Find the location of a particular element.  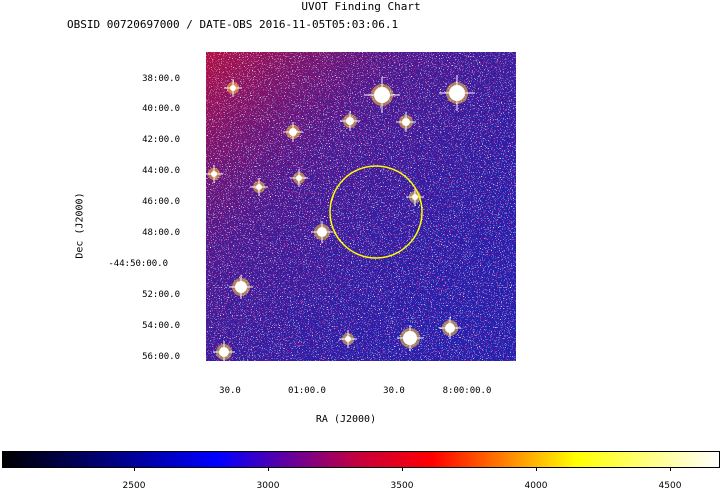

colorbar-tick-label: 3500 is located at coordinates (402, 486).